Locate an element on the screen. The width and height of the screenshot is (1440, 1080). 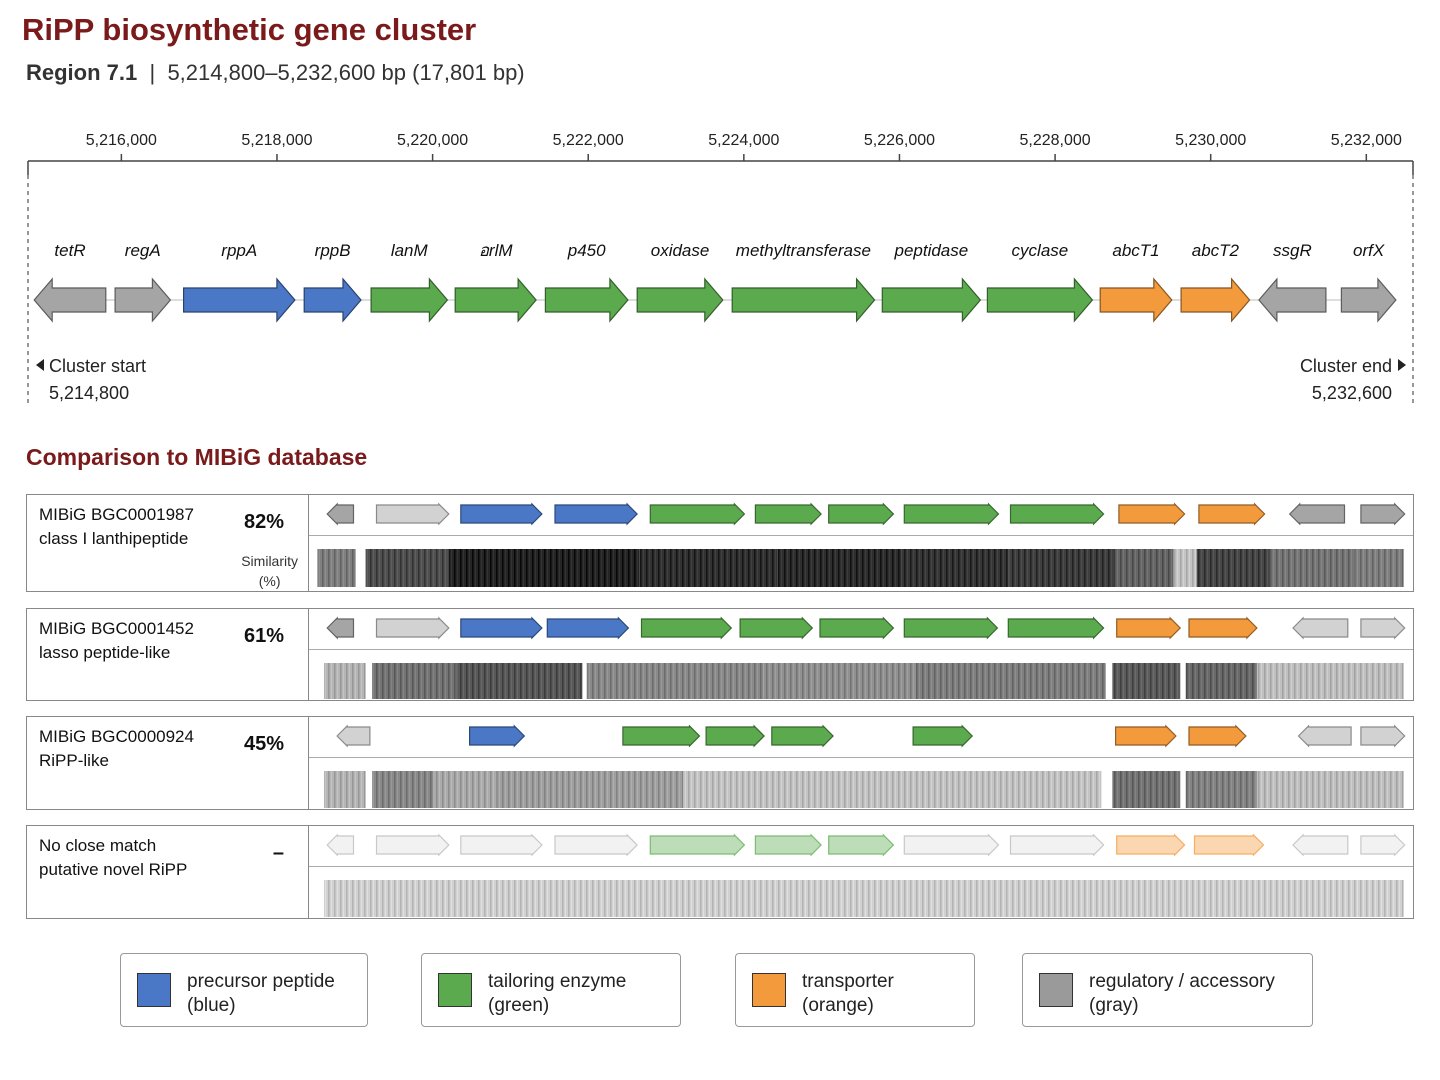
gene-arrow-lanM is located at coordinates (409, 300).